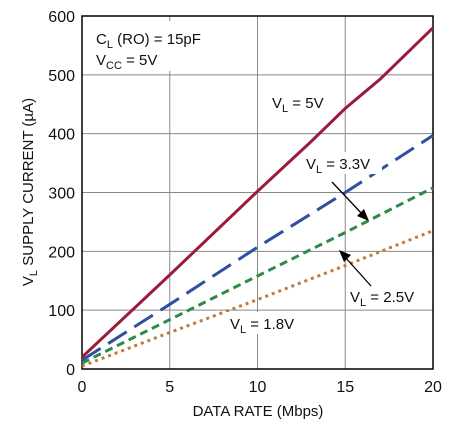 The image size is (456, 423). Describe the element at coordinates (126, 62) in the screenshot. I see `condition-vcc: VCC = 5V` at that location.